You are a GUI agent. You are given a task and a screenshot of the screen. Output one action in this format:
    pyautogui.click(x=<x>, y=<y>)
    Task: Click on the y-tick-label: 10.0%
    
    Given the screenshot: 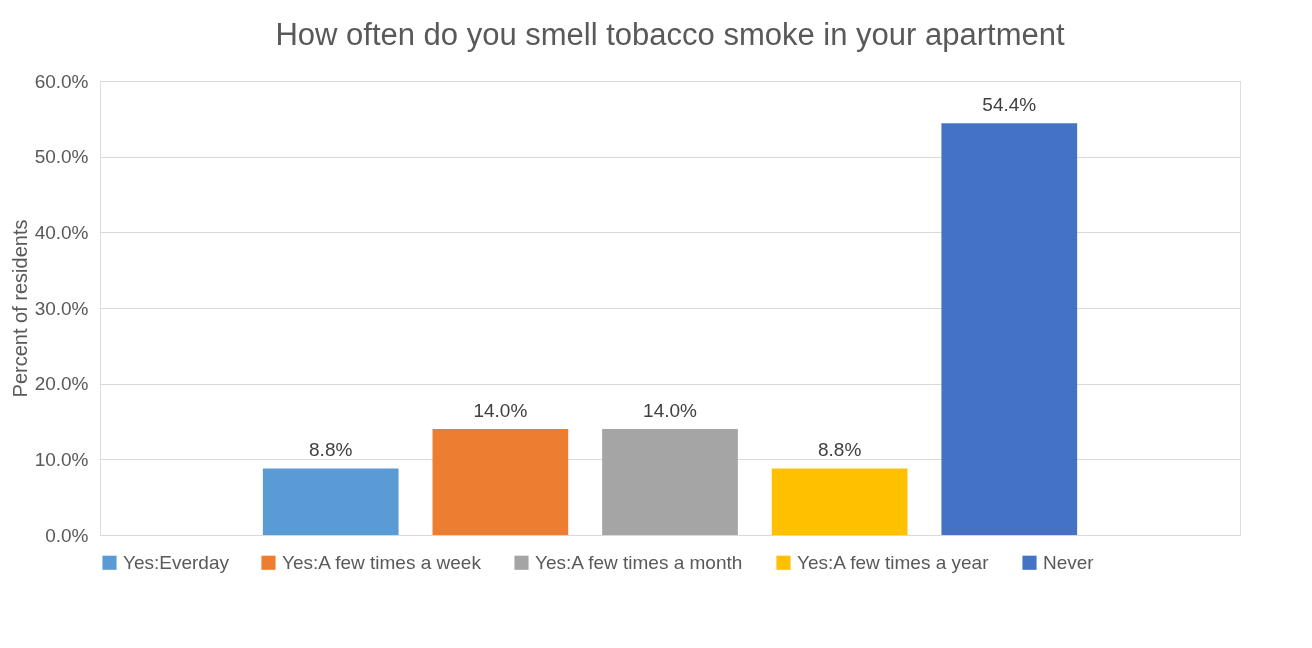 What is the action you would take?
    pyautogui.click(x=61, y=459)
    